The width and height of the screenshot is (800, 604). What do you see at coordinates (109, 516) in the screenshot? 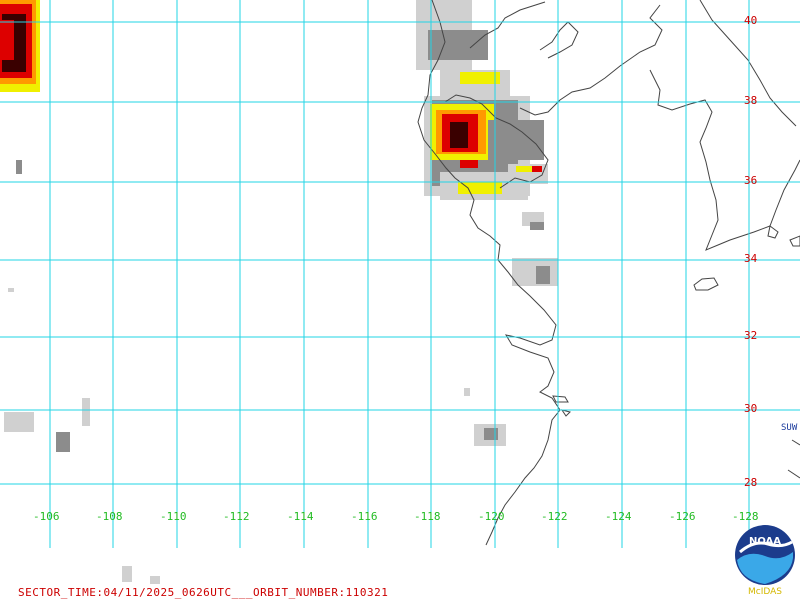
I see `longitude-label: -108` at bounding box center [109, 516].